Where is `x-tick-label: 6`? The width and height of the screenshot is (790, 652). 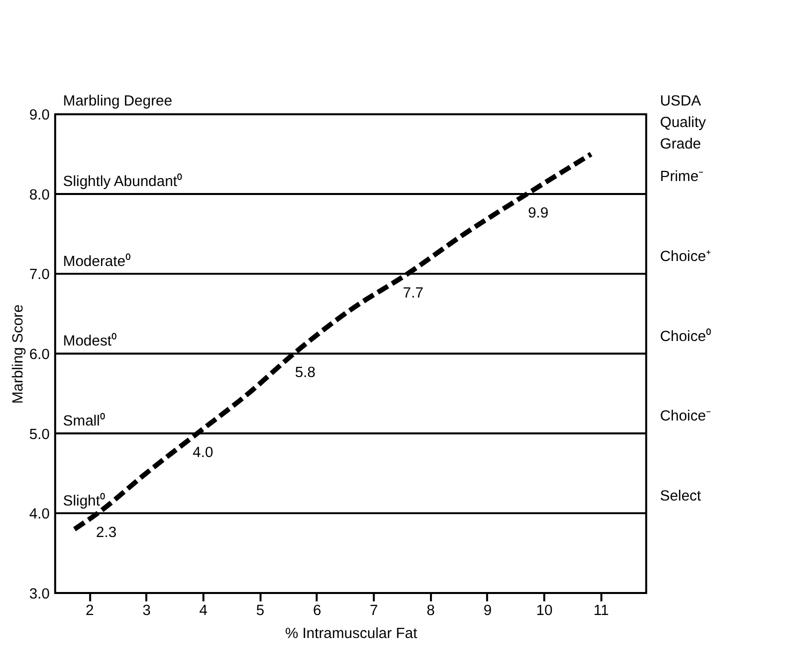
x-tick-label: 6 is located at coordinates (317, 611).